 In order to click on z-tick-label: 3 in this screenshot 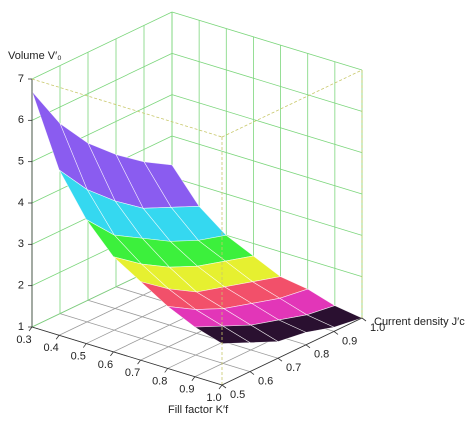, I will do `click(21, 244)`.